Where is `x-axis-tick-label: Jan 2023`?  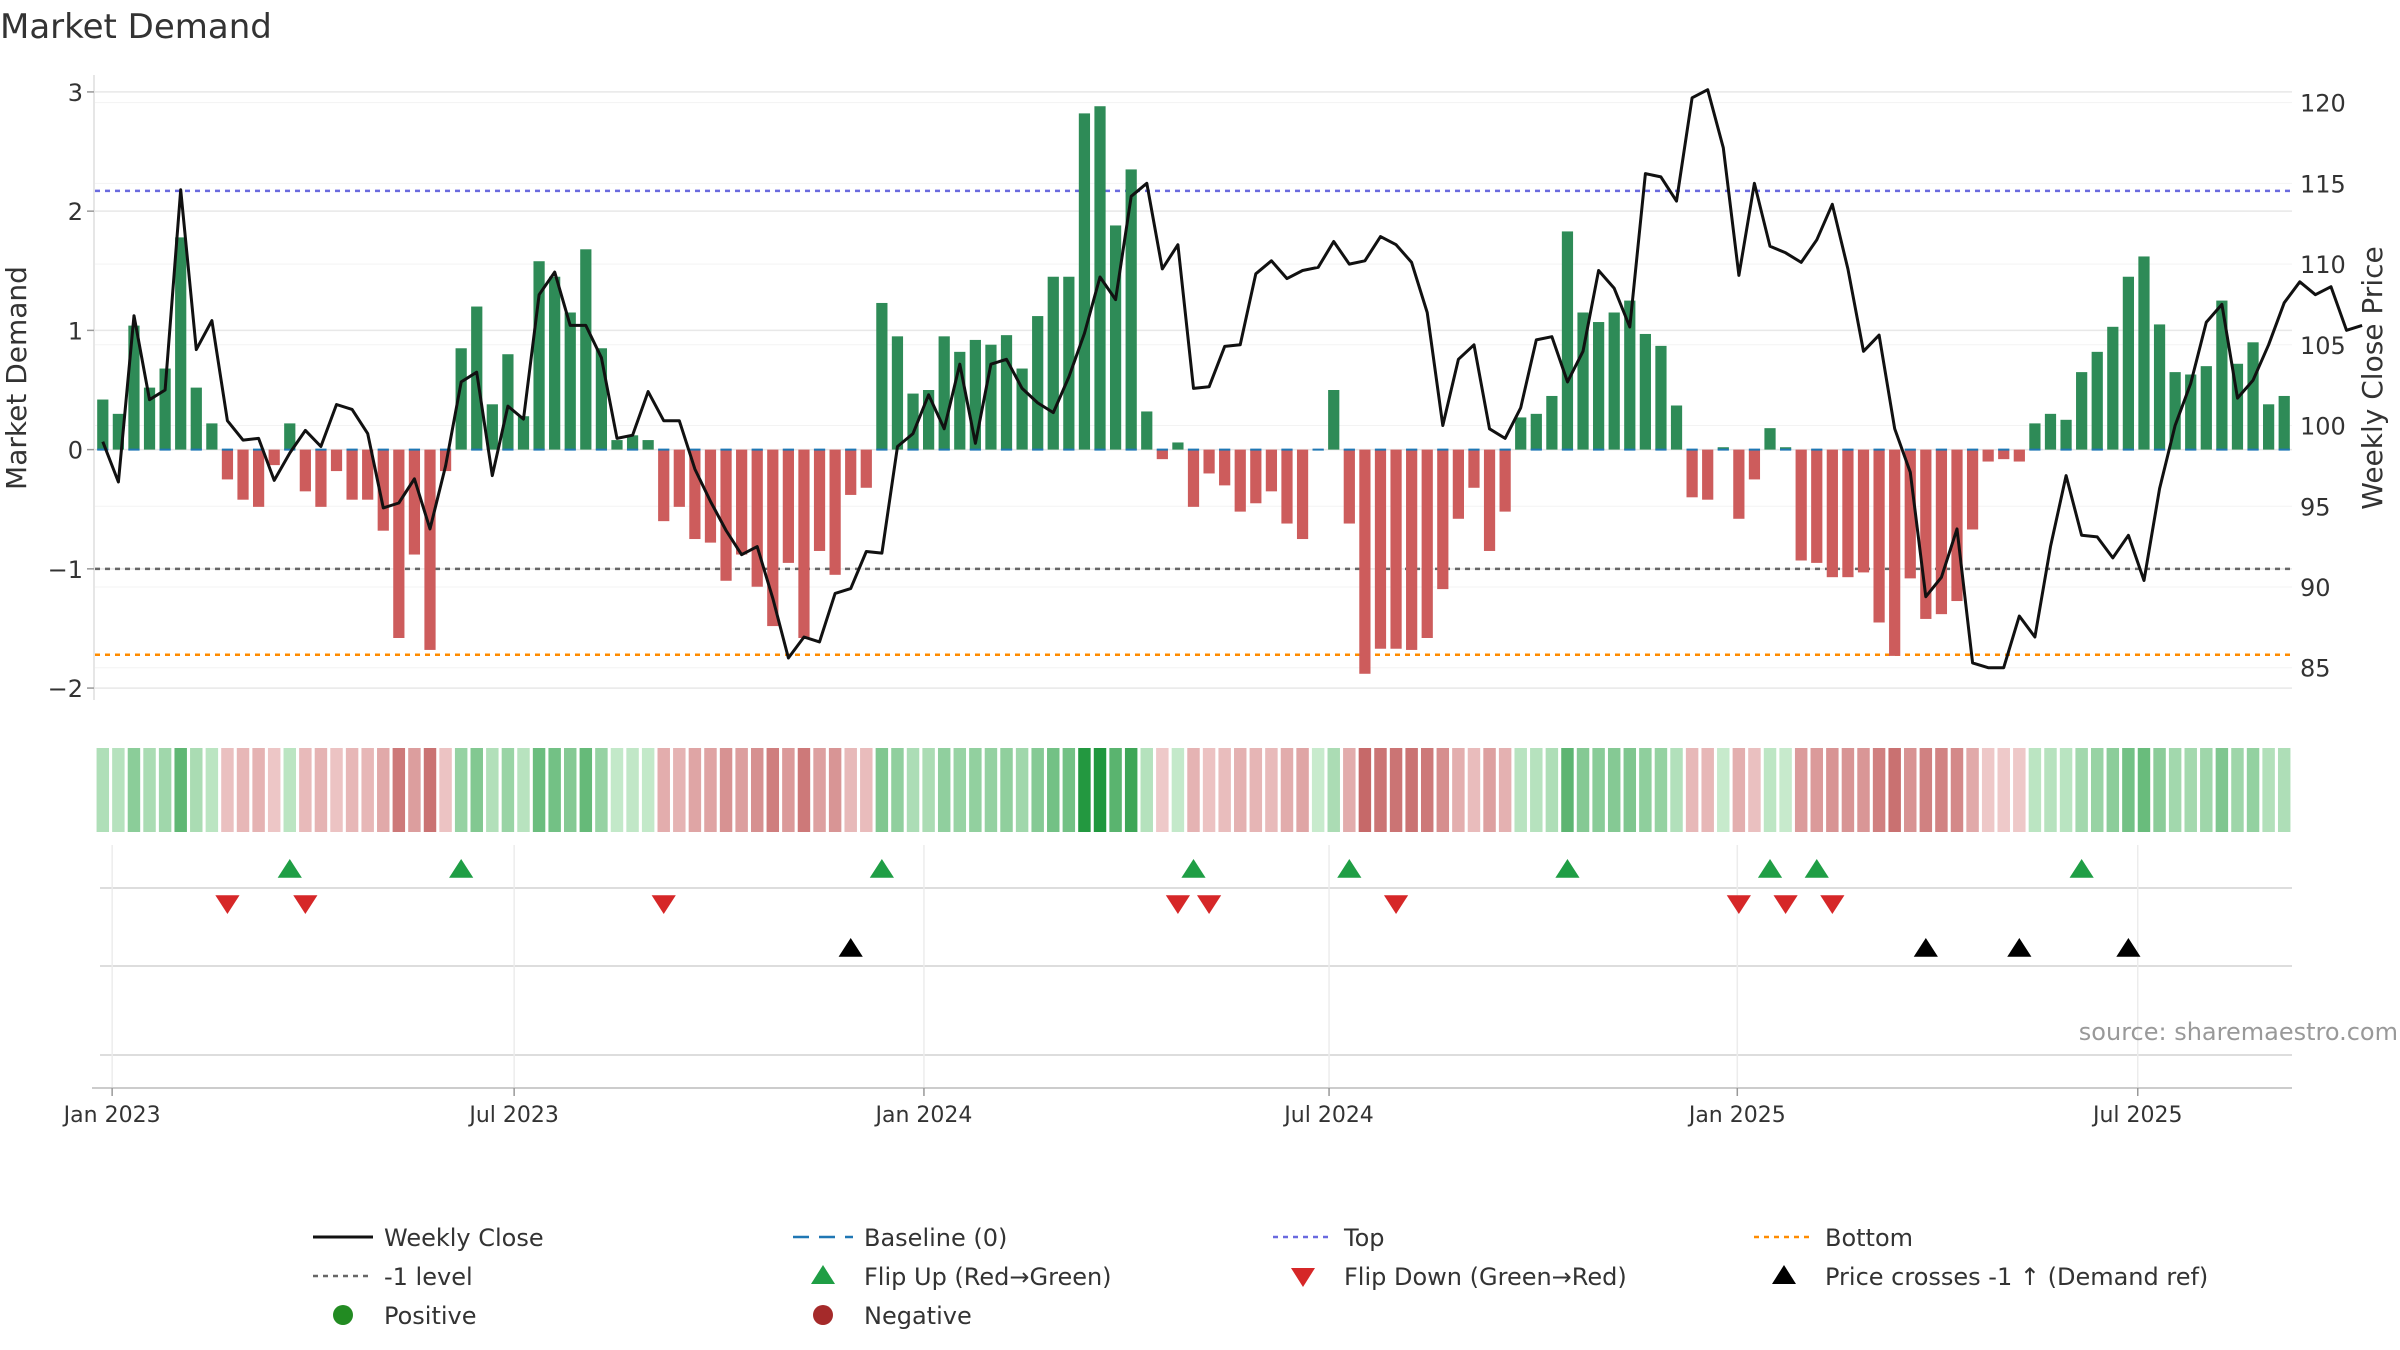
x-axis-tick-label: Jan 2023 is located at coordinates (111, 1115).